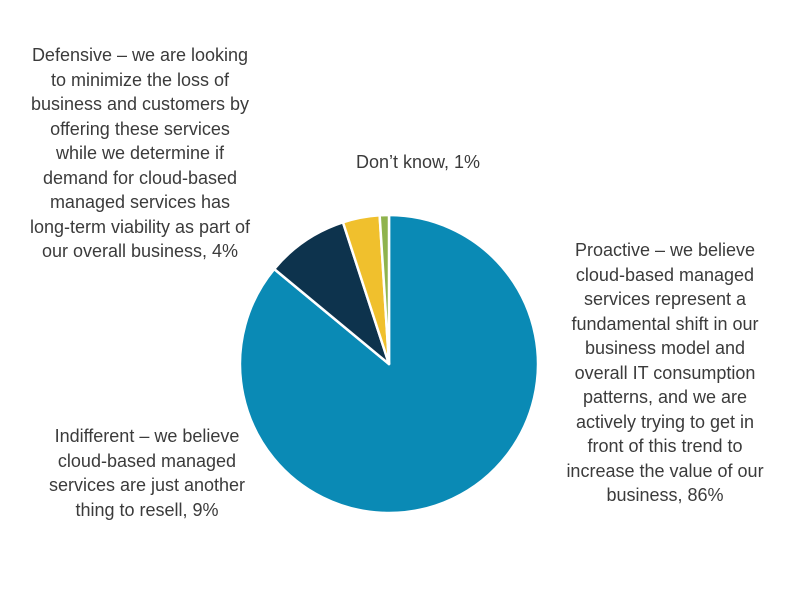  I want to click on pie-slice-indifferent, so click(331, 293).